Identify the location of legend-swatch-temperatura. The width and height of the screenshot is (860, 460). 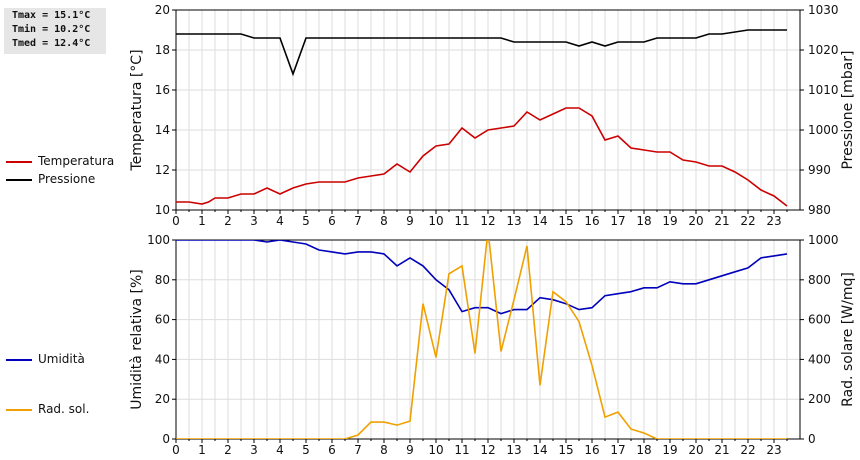
(19, 162).